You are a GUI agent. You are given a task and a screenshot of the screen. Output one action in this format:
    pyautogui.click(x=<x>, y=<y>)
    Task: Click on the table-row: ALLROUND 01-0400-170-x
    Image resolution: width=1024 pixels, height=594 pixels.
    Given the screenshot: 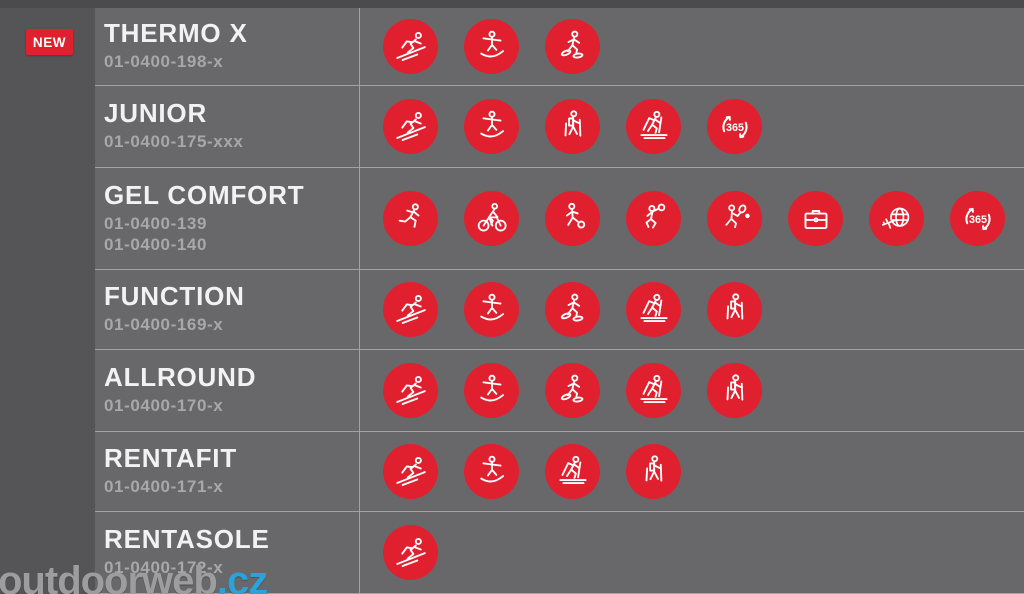 What is the action you would take?
    pyautogui.click(x=559, y=391)
    